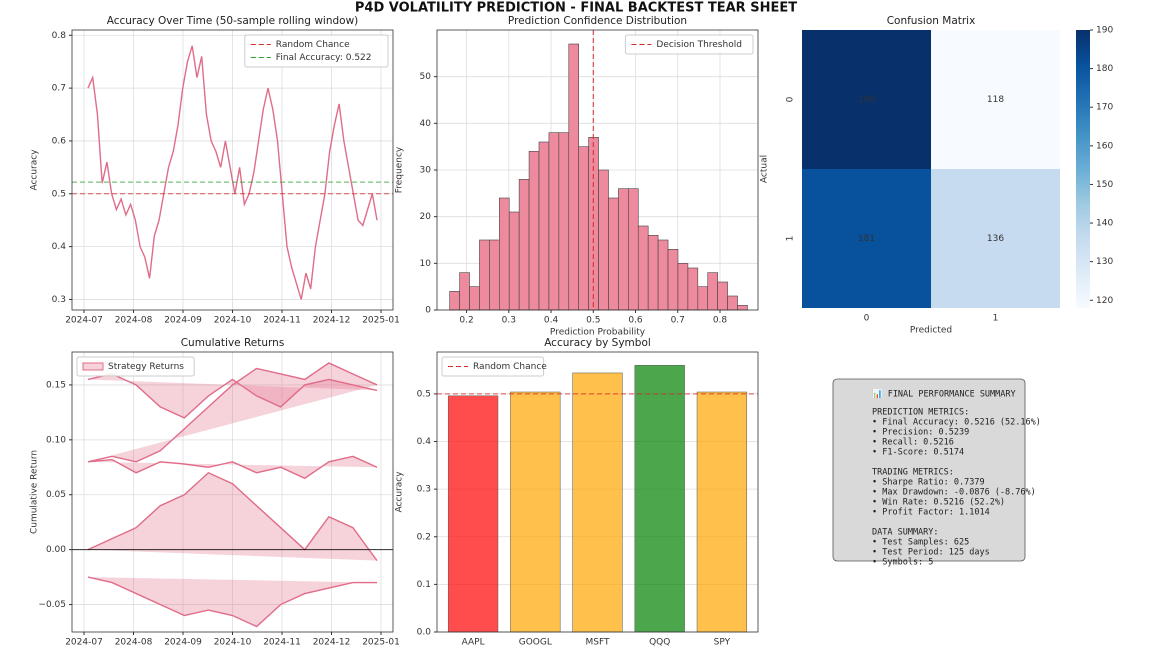 This screenshot has width=1152, height=648. What do you see at coordinates (93, 366) in the screenshot?
I see `legend-swatch` at bounding box center [93, 366].